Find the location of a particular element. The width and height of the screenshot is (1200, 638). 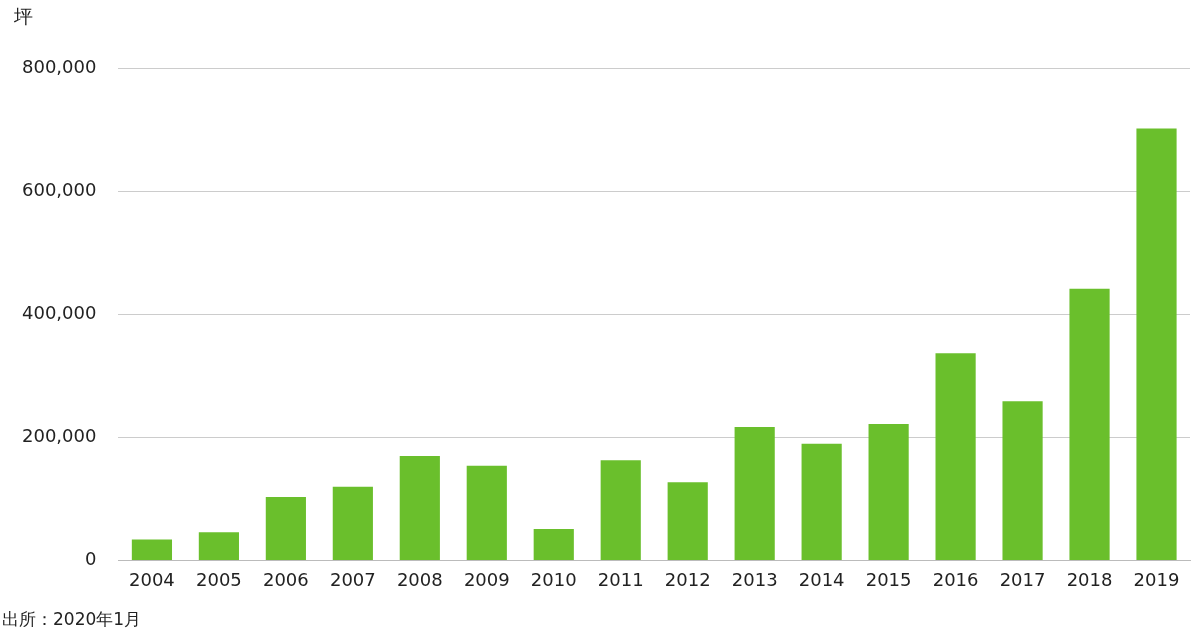

x-tick-label: 2019 is located at coordinates (1156, 579).